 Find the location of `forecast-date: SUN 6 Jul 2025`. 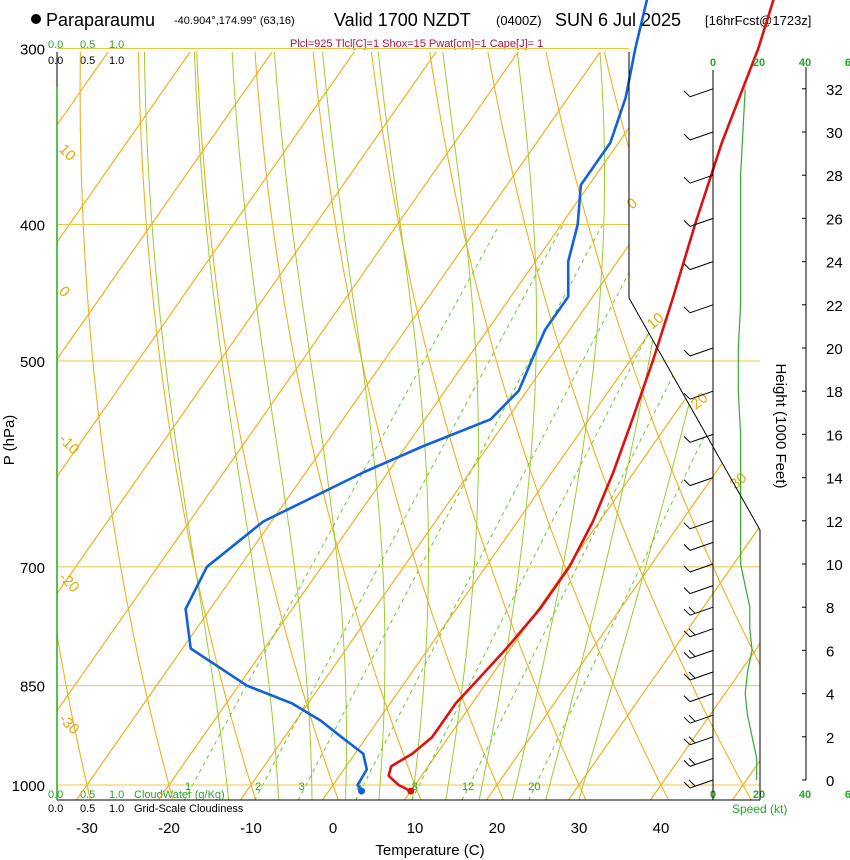

forecast-date: SUN 6 Jul 2025 is located at coordinates (618, 20).